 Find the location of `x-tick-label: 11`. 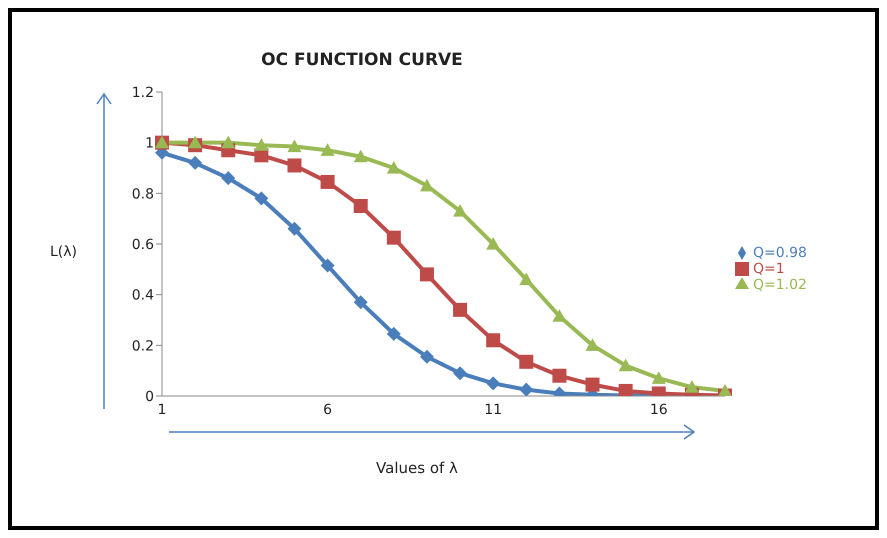

x-tick-label: 11 is located at coordinates (493, 410).